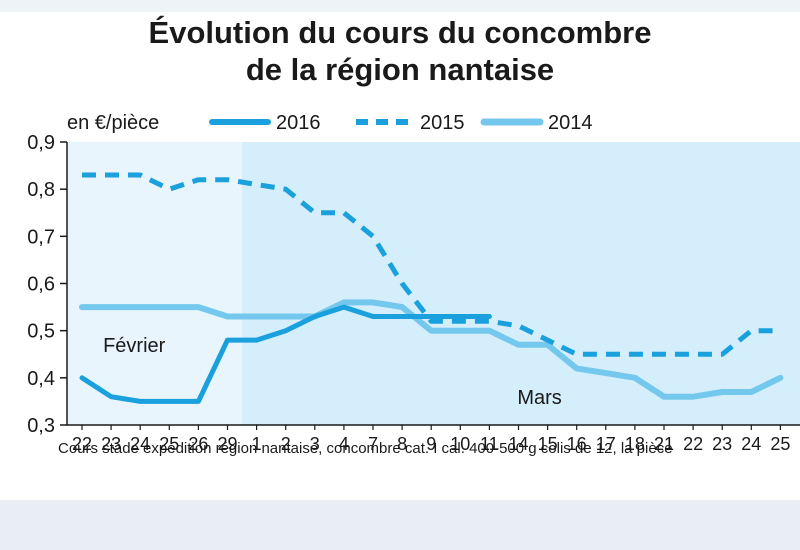 The image size is (800, 550). I want to click on x-tick-label: 29, so click(227, 444).